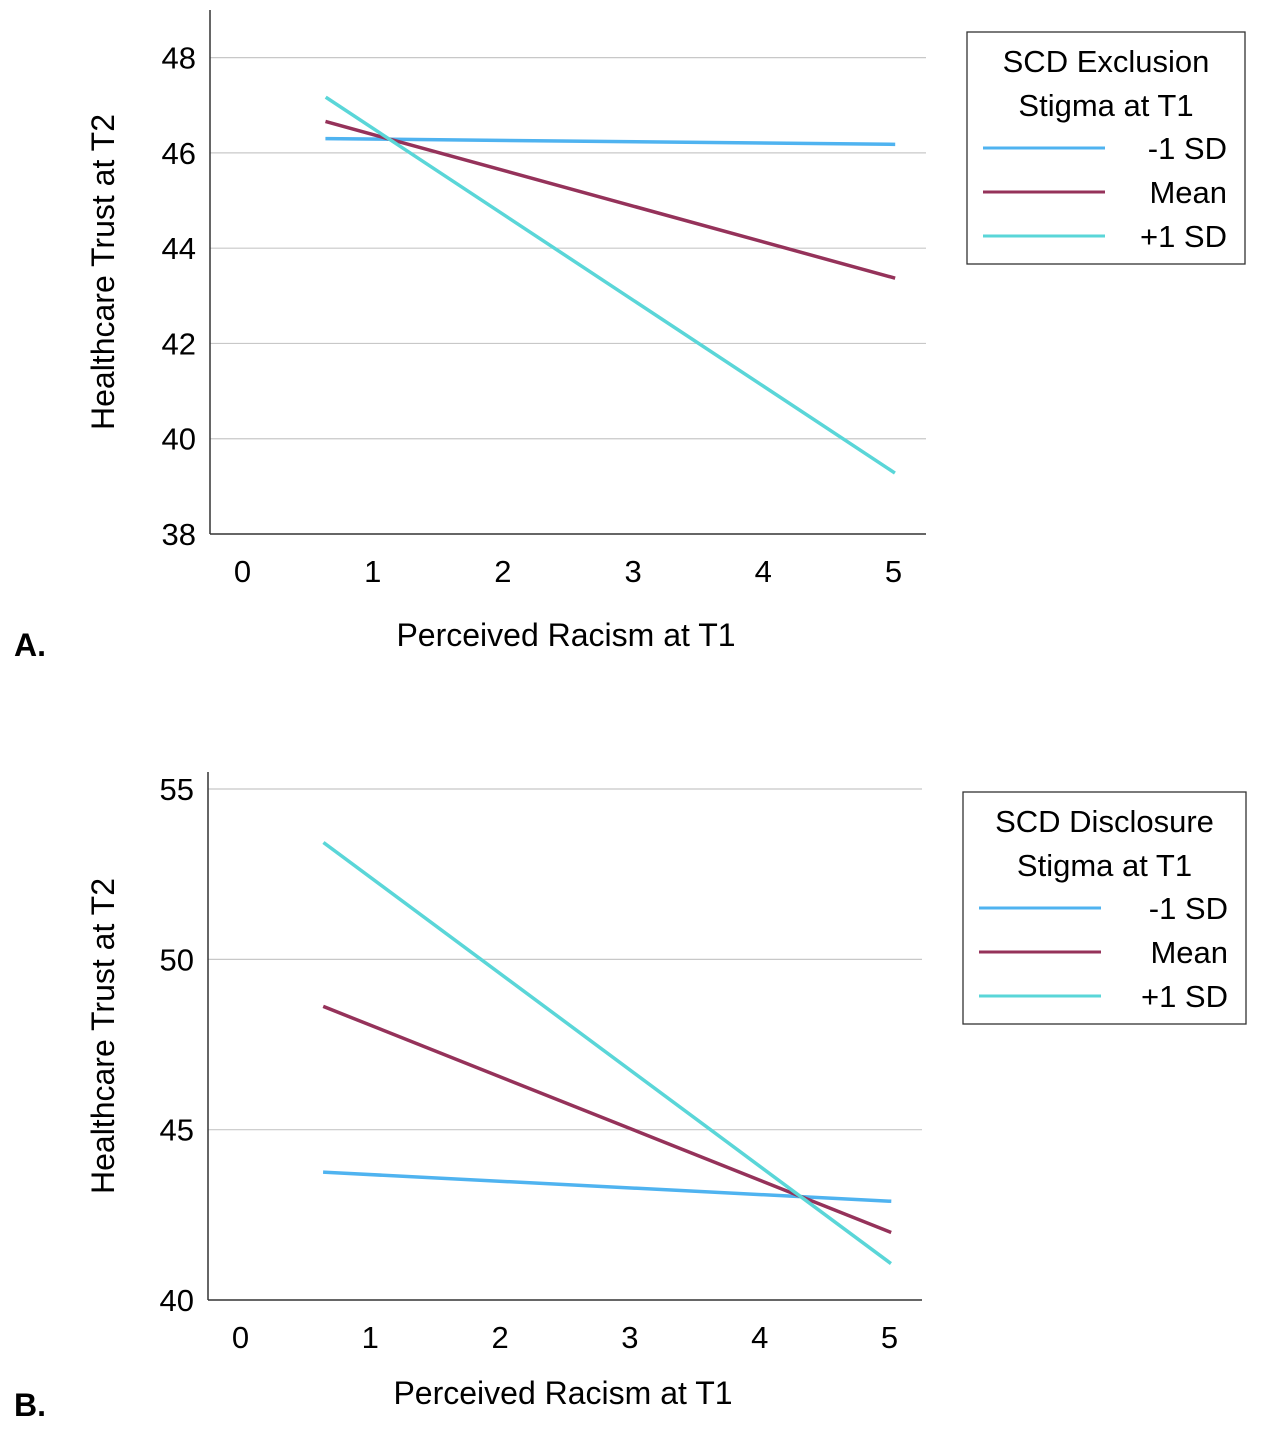 This screenshot has height=1435, width=1272. I want to click on y-tick-label: 42, so click(179, 343).